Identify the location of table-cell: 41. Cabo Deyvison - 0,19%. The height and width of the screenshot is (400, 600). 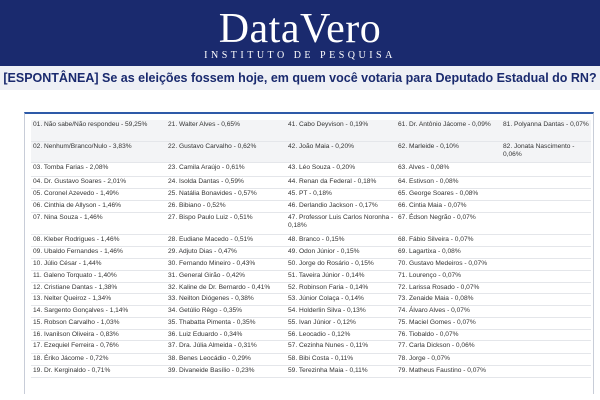
(341, 131).